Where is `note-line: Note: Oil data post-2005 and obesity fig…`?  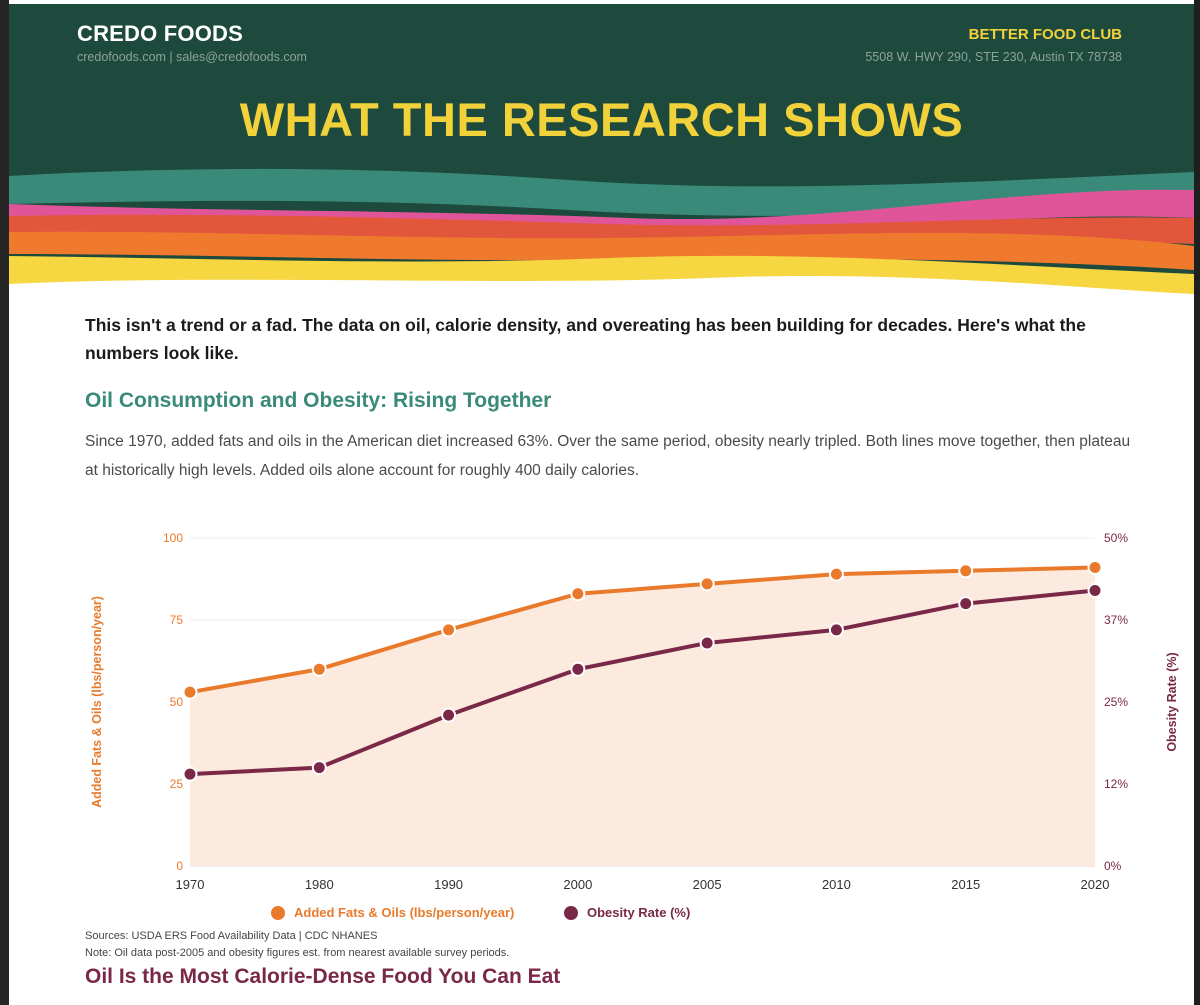
note-line: Note: Oil data post-2005 and obesity fig… is located at coordinates (297, 953).